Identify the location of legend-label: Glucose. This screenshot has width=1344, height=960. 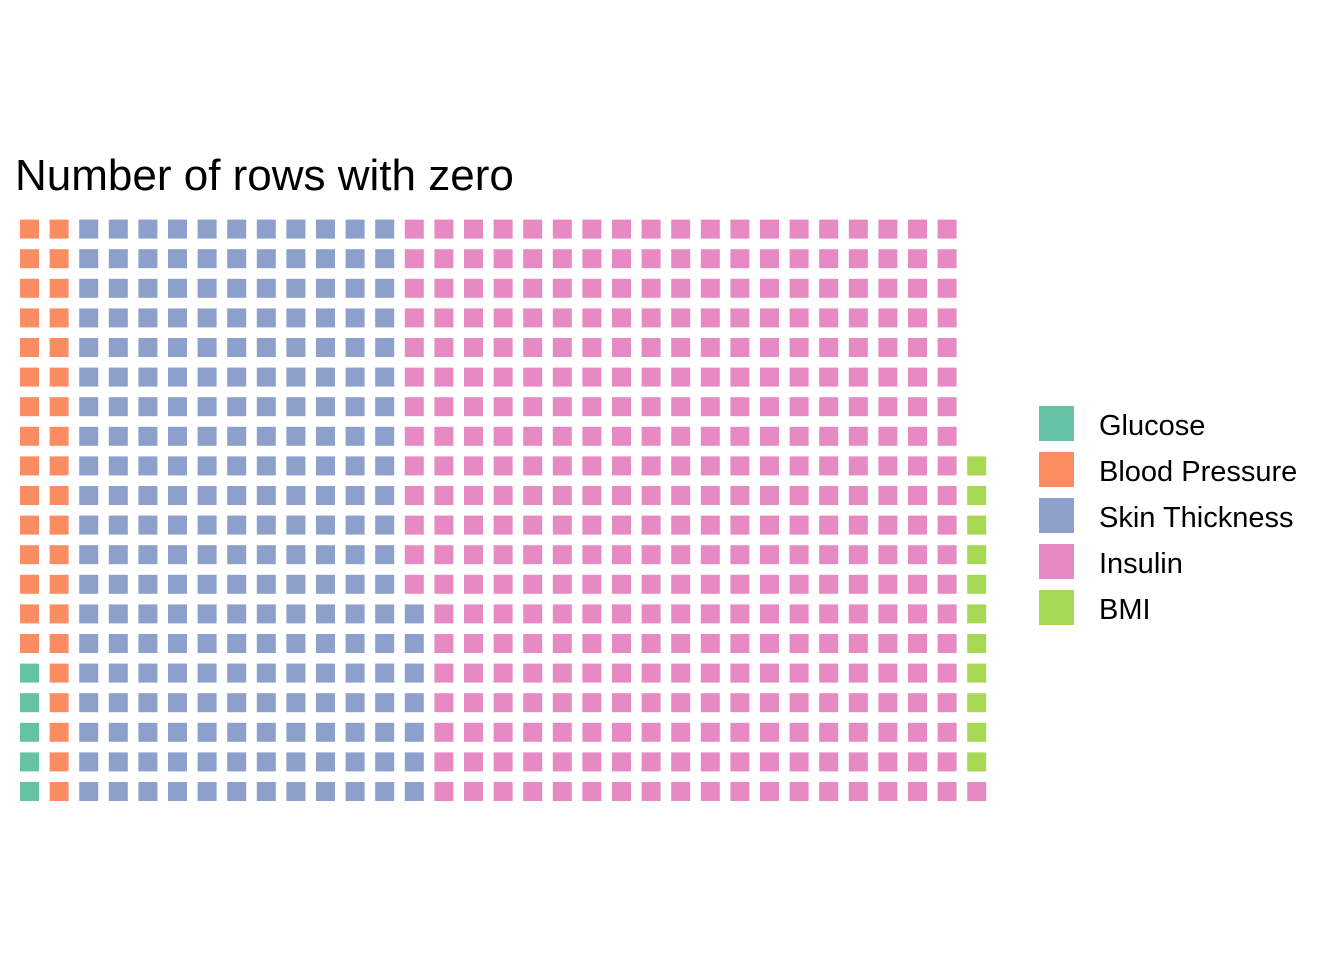
(1152, 426).